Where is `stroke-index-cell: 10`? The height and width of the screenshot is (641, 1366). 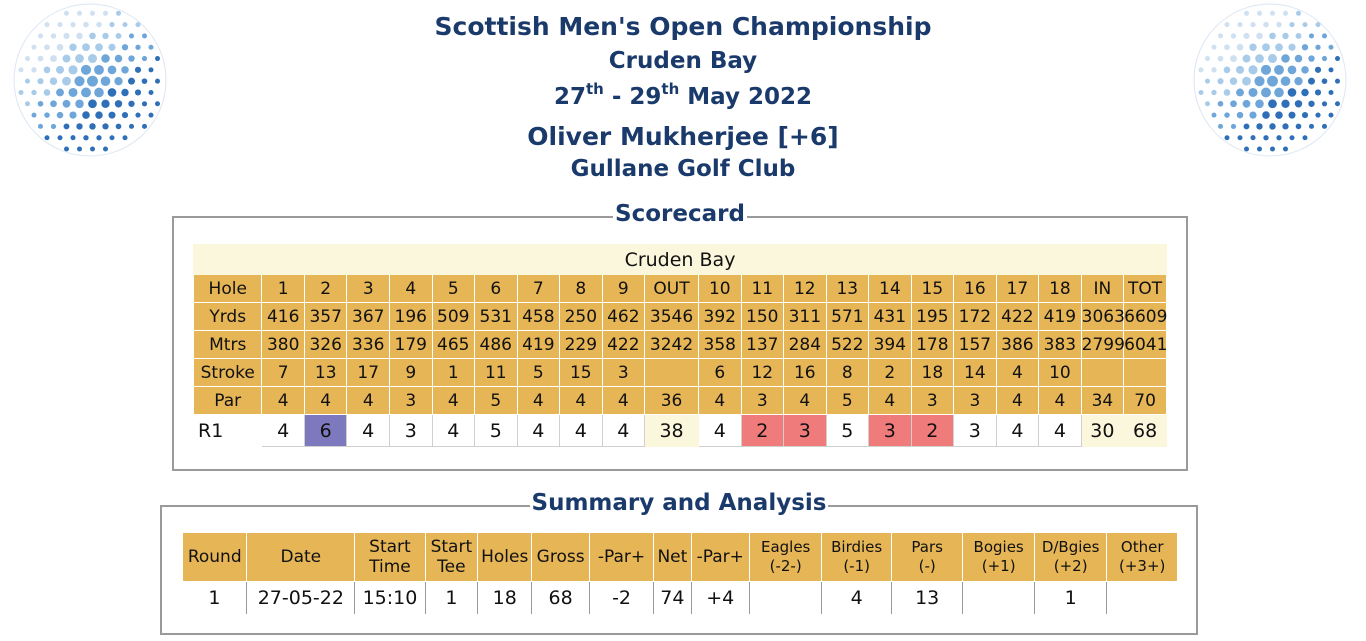
stroke-index-cell: 10 is located at coordinates (1060, 372).